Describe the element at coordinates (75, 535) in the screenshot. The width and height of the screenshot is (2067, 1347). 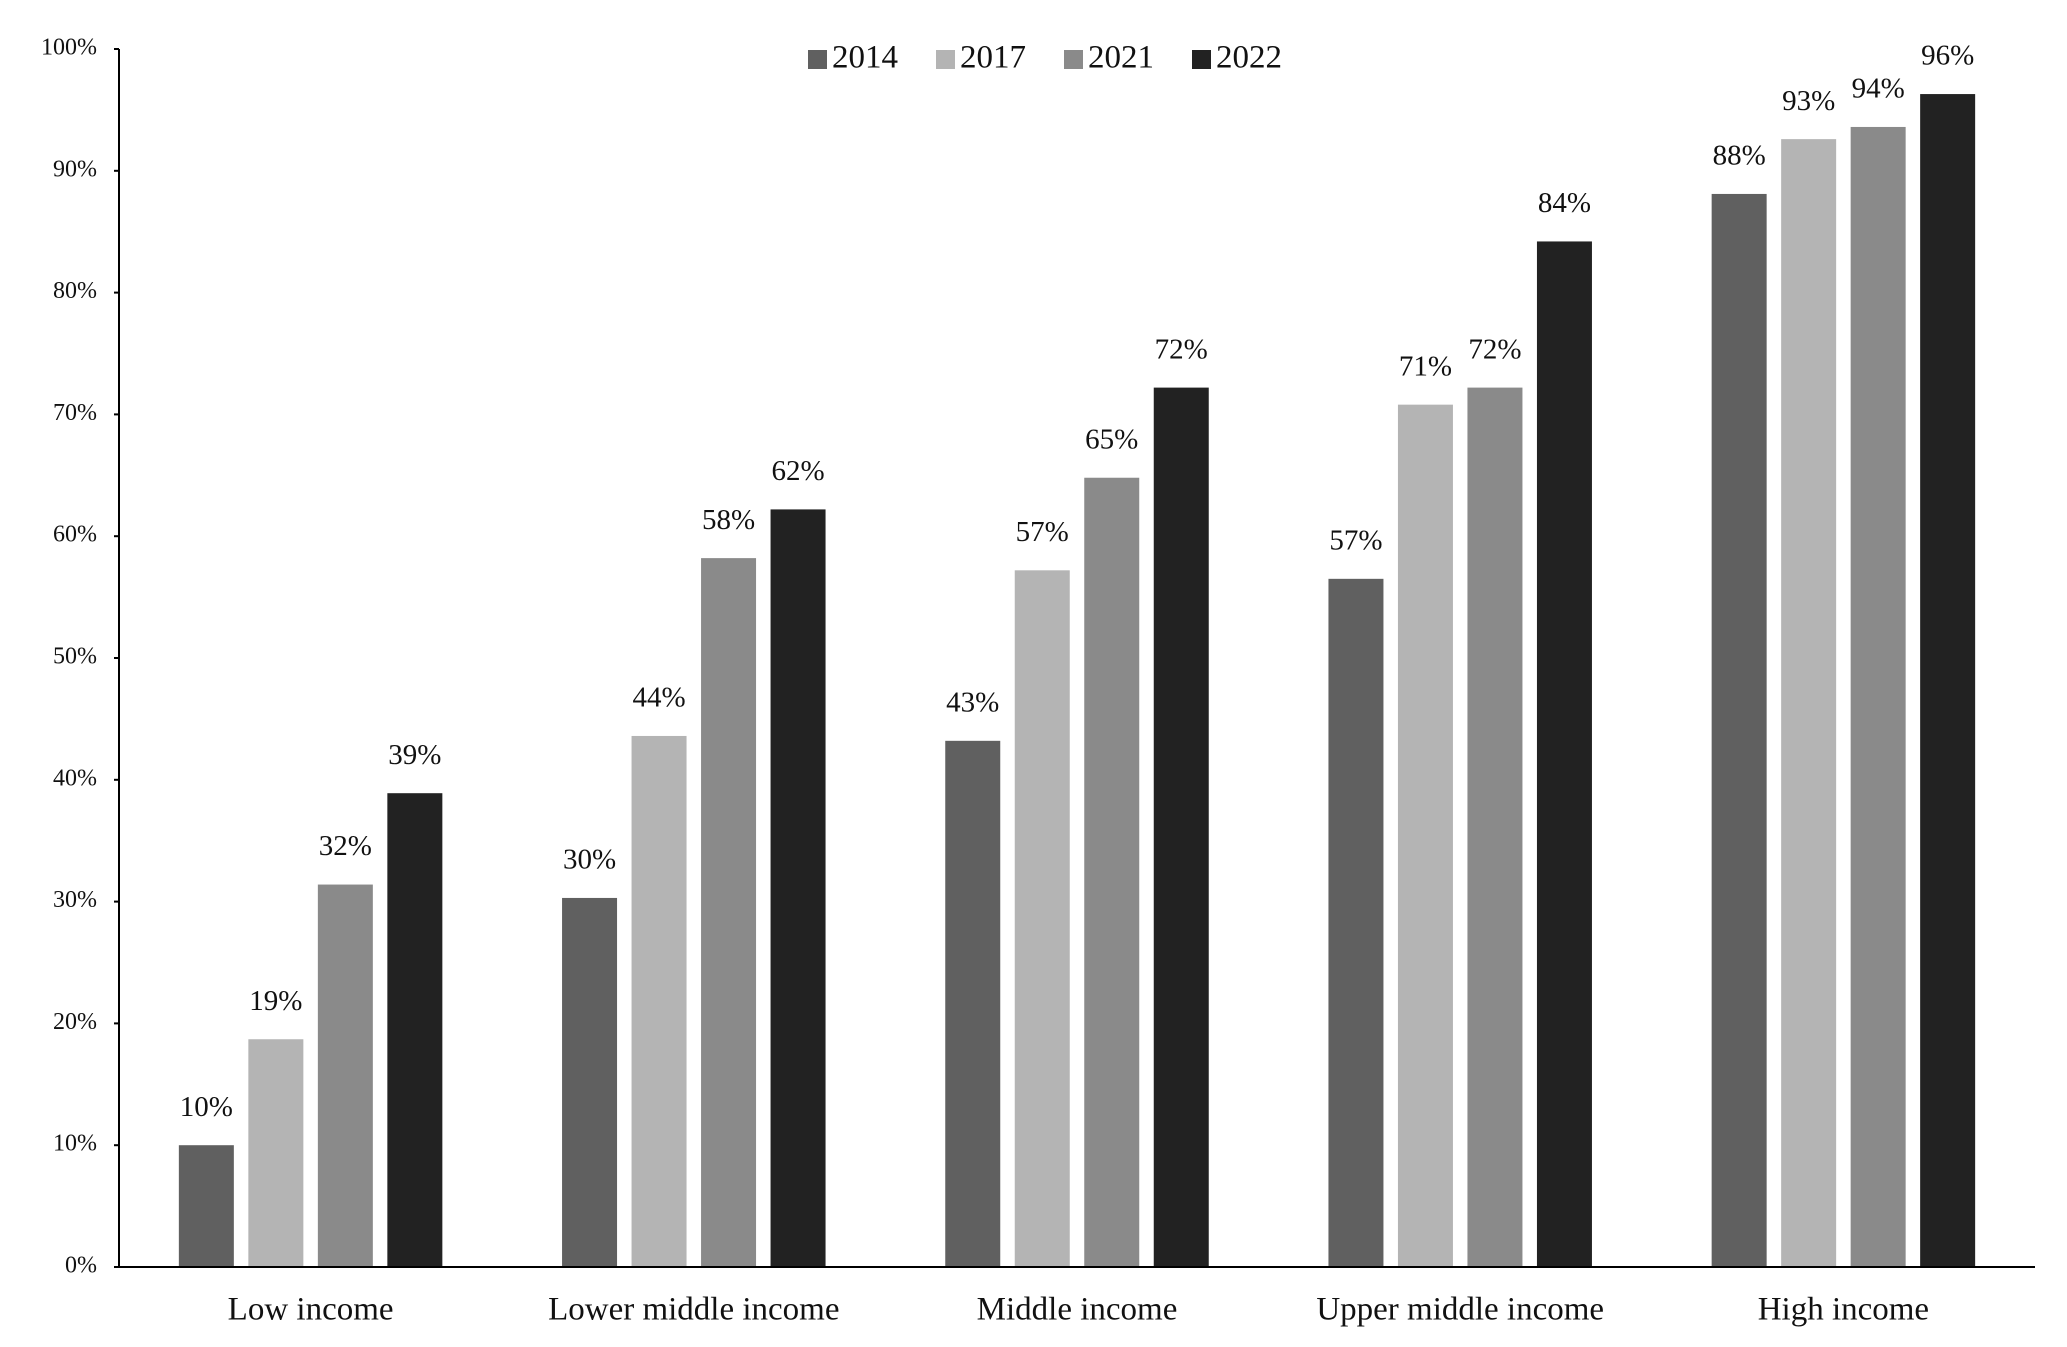
I see `y-tick-label: 60%` at that location.